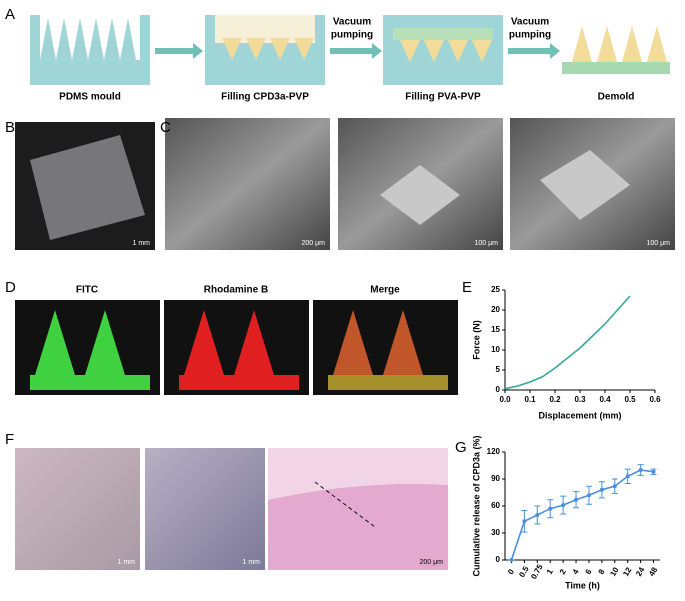 The height and width of the screenshot is (601, 685). I want to click on x-tick-label: 0, so click(511, 571).